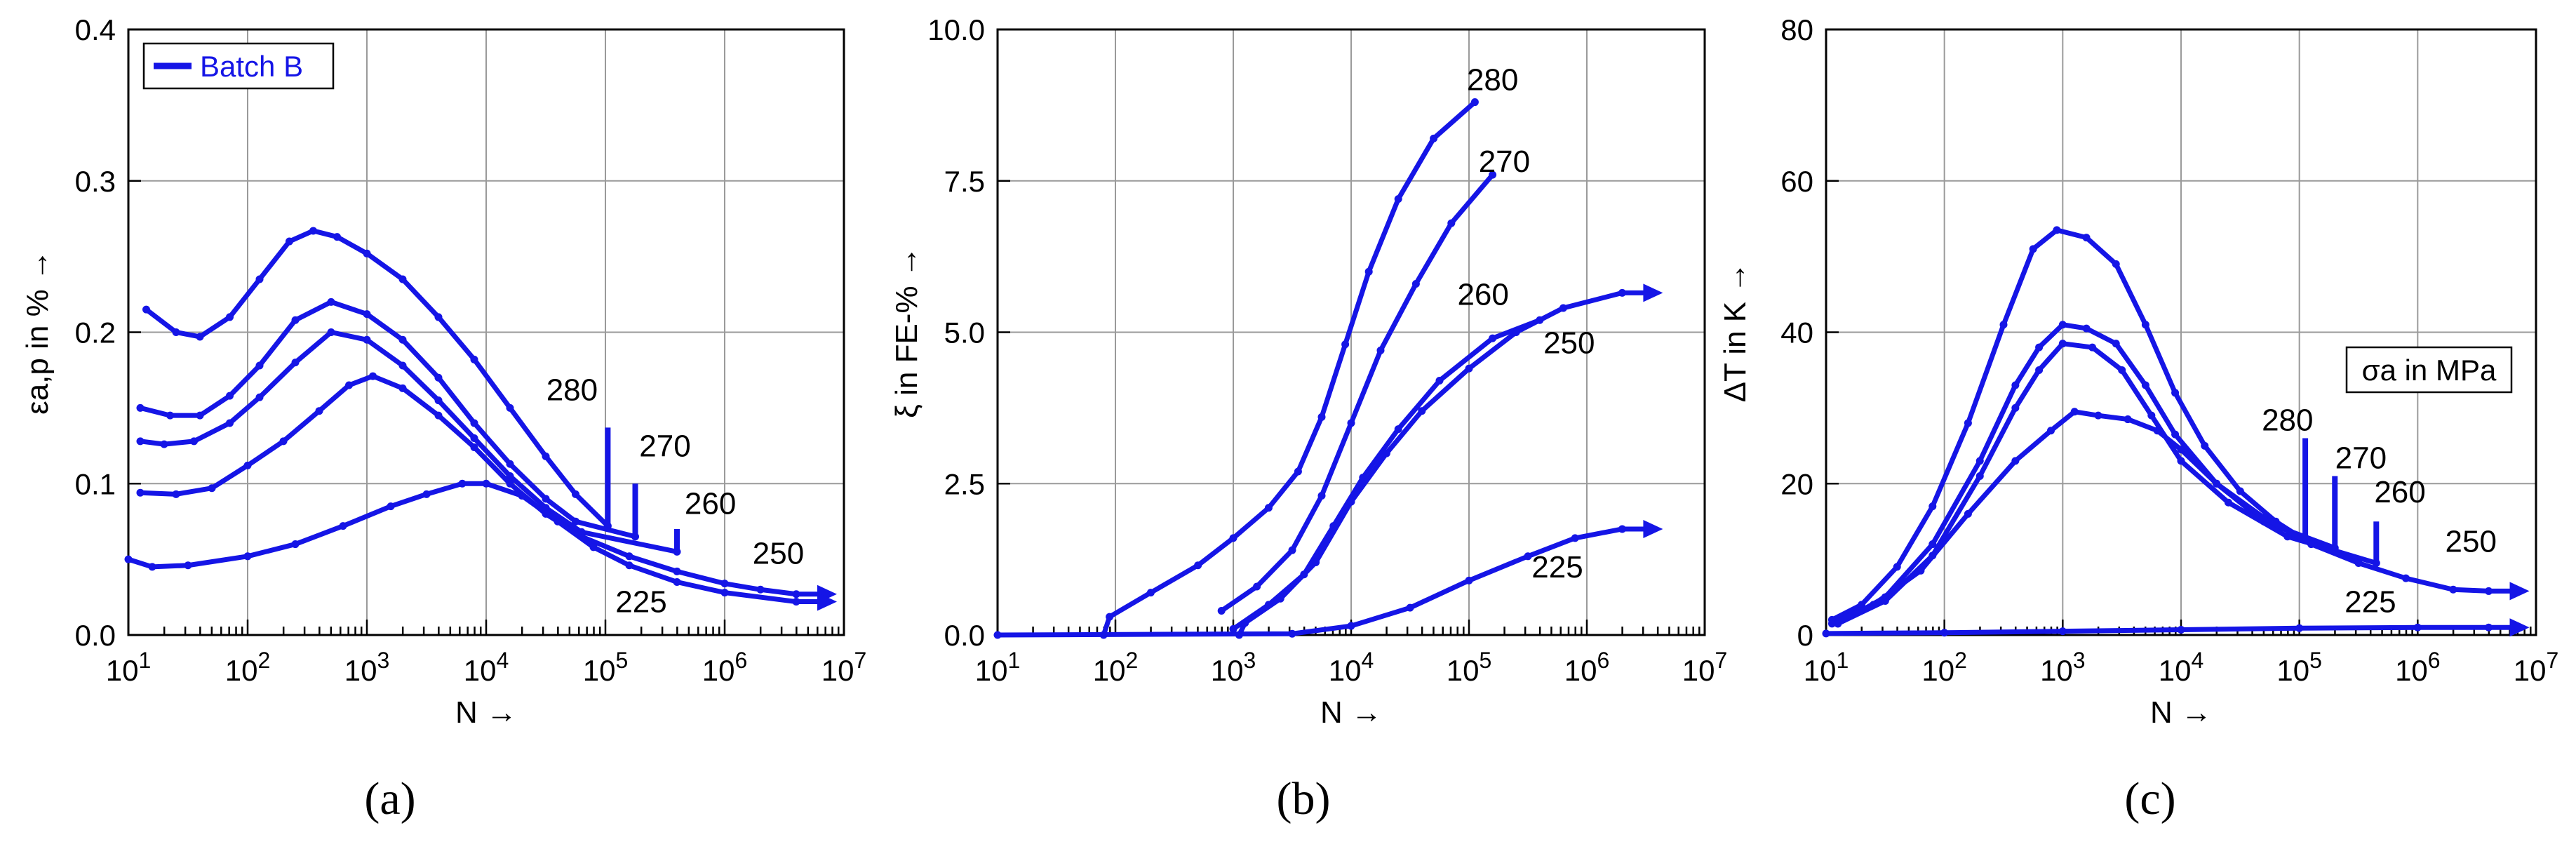 The width and height of the screenshot is (2576, 849). What do you see at coordinates (1797, 181) in the screenshot?
I see `y-tick-label: 60` at bounding box center [1797, 181].